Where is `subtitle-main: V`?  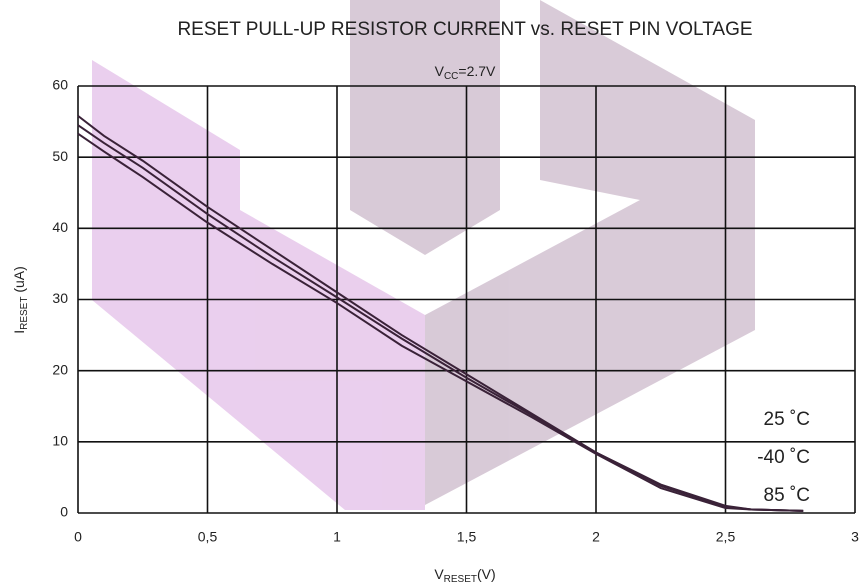
subtitle-main: V is located at coordinates (440, 71).